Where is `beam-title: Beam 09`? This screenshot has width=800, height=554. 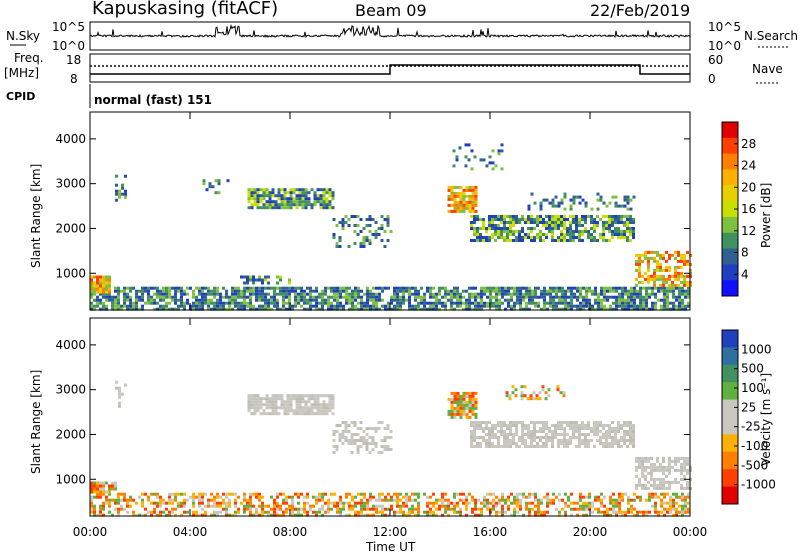 beam-title: Beam 09 is located at coordinates (391, 10).